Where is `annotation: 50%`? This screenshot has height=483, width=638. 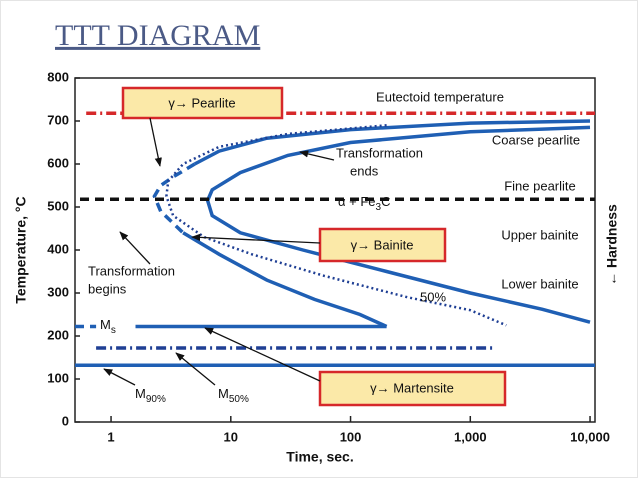 annotation: 50% is located at coordinates (433, 296).